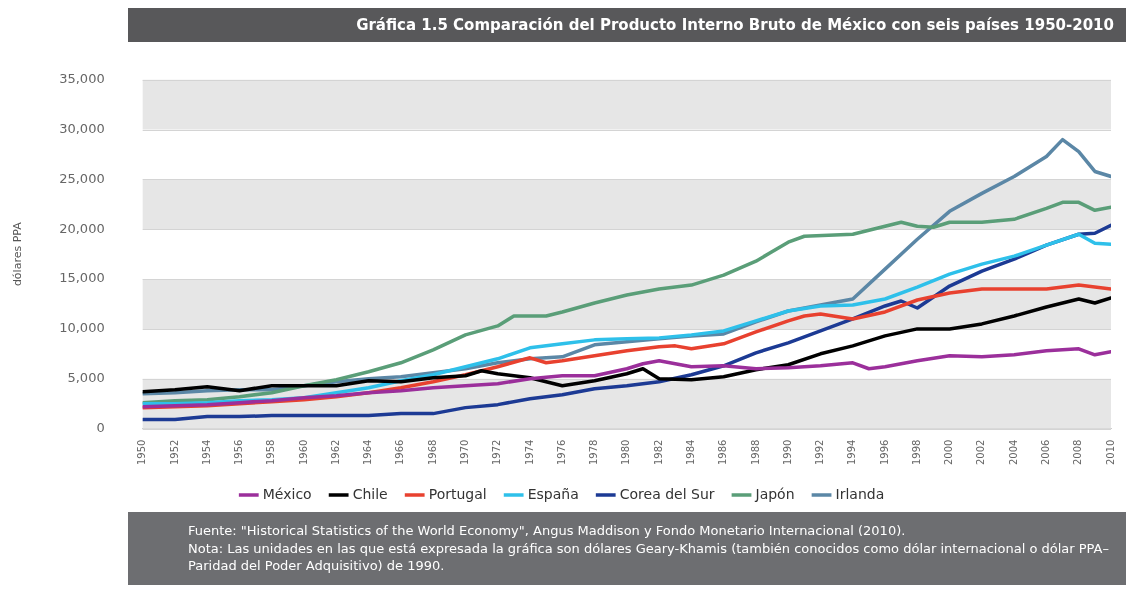 The width and height of the screenshot is (1134, 611). Describe the element at coordinates (547, 531) in the screenshot. I see `source-note: Fuente: "Historical Statistics of the World Economy", Angus Maddison y Fondo Monetario Internacional (2010).` at that location.